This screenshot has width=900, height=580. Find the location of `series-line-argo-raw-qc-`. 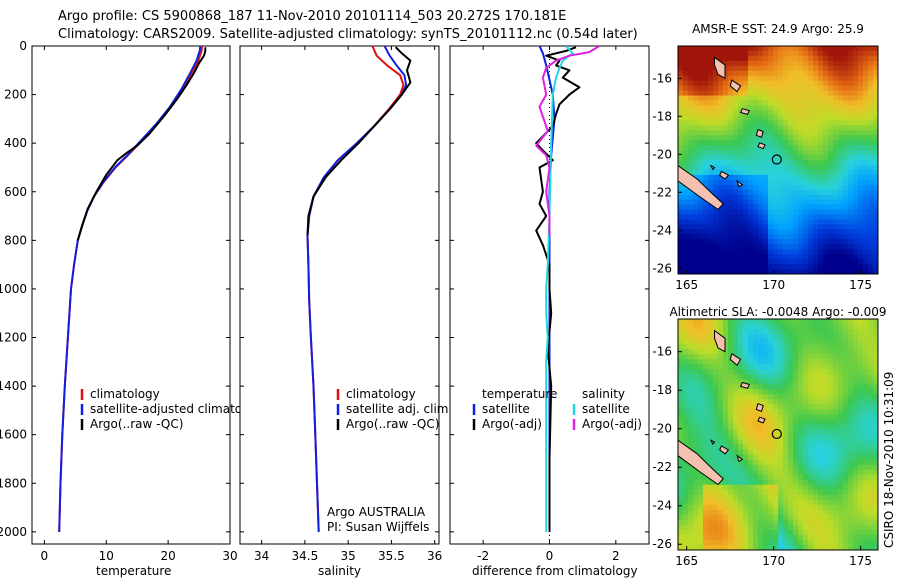

series-line-argo-raw-qc- is located at coordinates (359, 141).